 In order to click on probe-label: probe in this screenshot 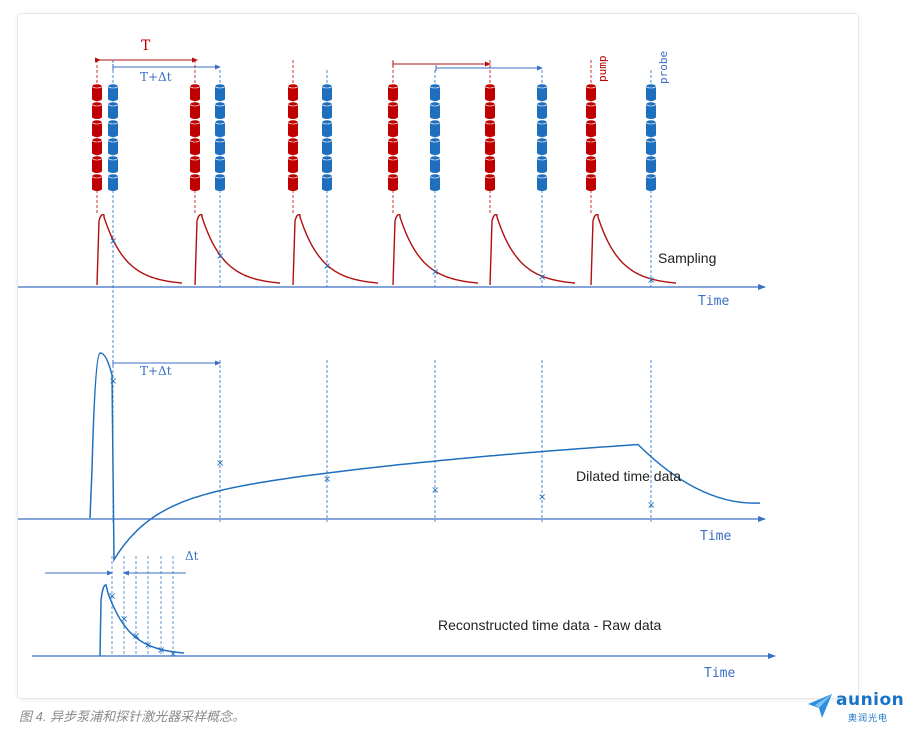, I will do `click(663, 67)`.